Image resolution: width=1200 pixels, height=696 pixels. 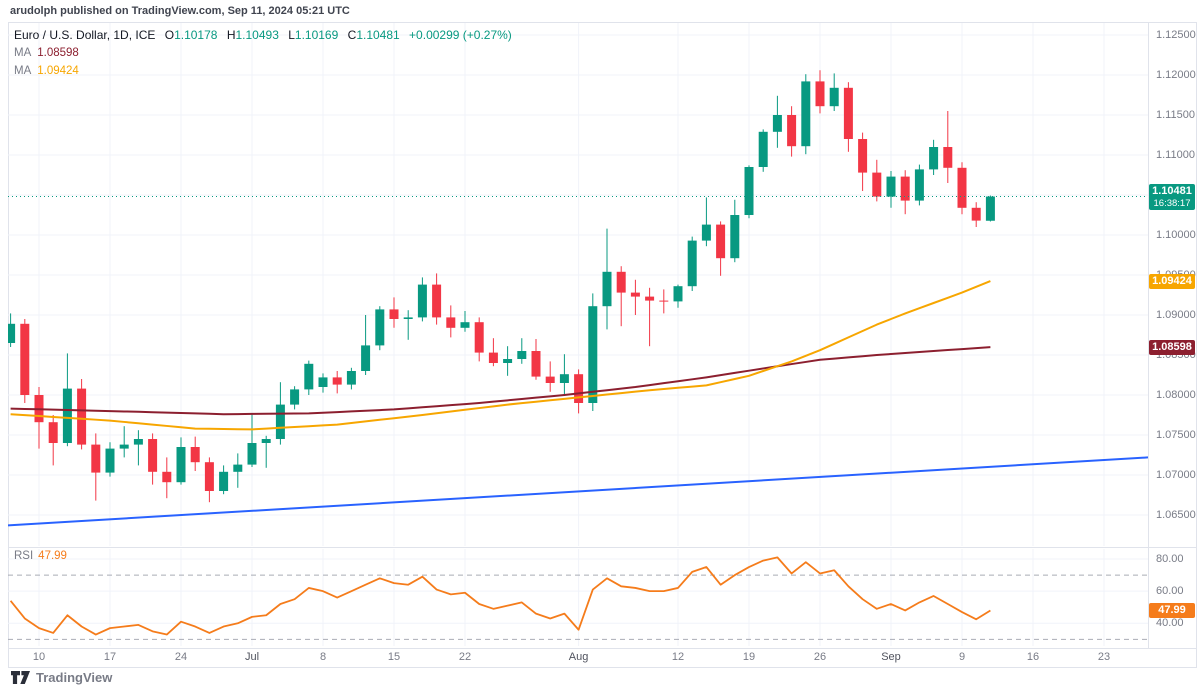 What do you see at coordinates (820, 657) in the screenshot?
I see `time-tick-label: 26` at bounding box center [820, 657].